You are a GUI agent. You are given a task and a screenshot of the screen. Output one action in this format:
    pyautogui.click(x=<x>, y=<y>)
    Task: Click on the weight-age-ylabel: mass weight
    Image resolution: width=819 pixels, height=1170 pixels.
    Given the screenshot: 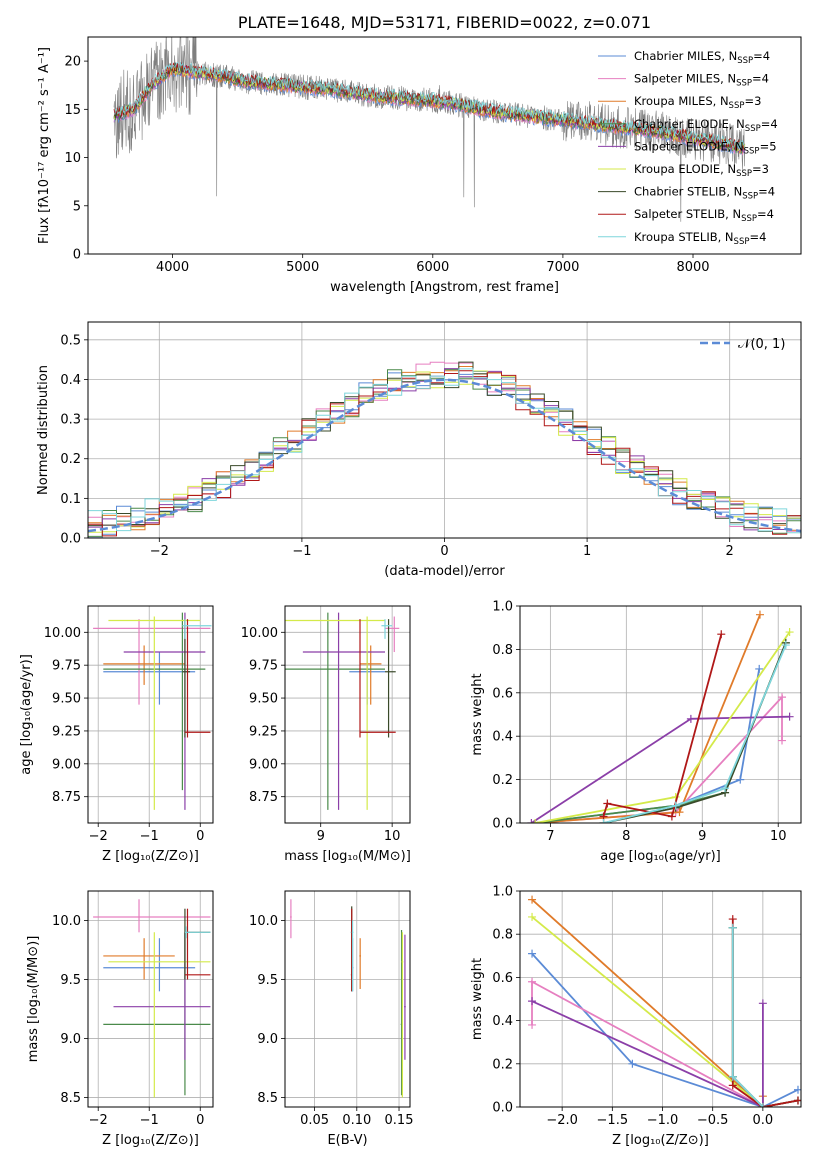 What is the action you would take?
    pyautogui.click(x=477, y=714)
    